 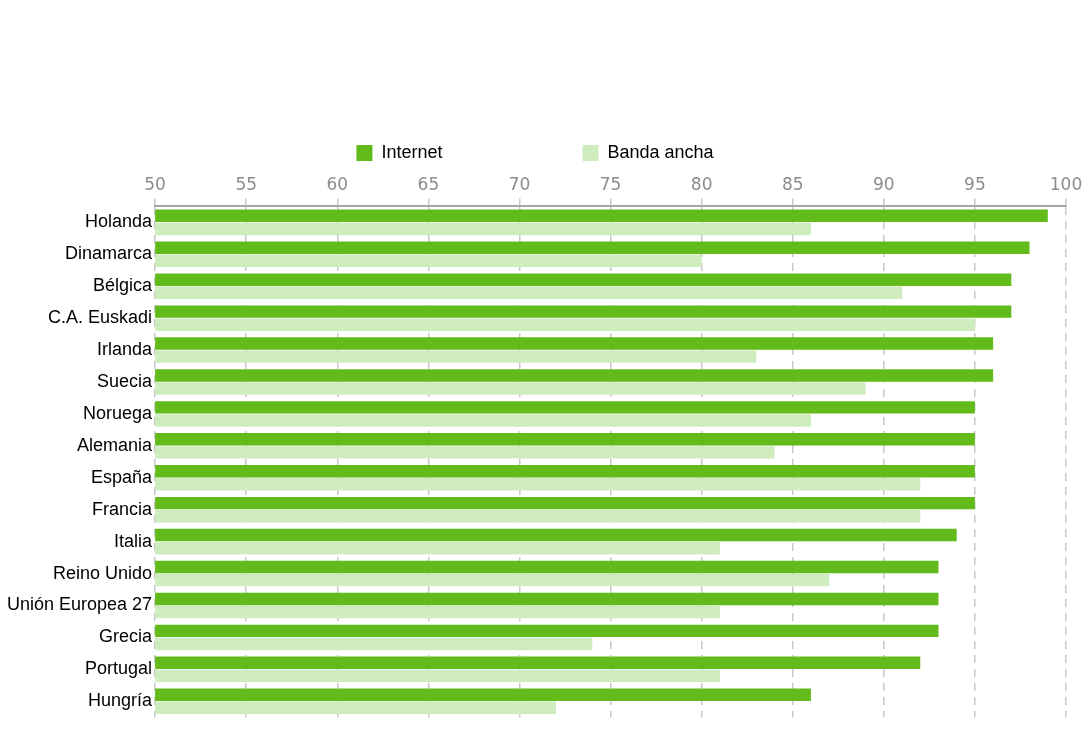 I want to click on y-tick-label: Grecia, so click(x=126, y=636).